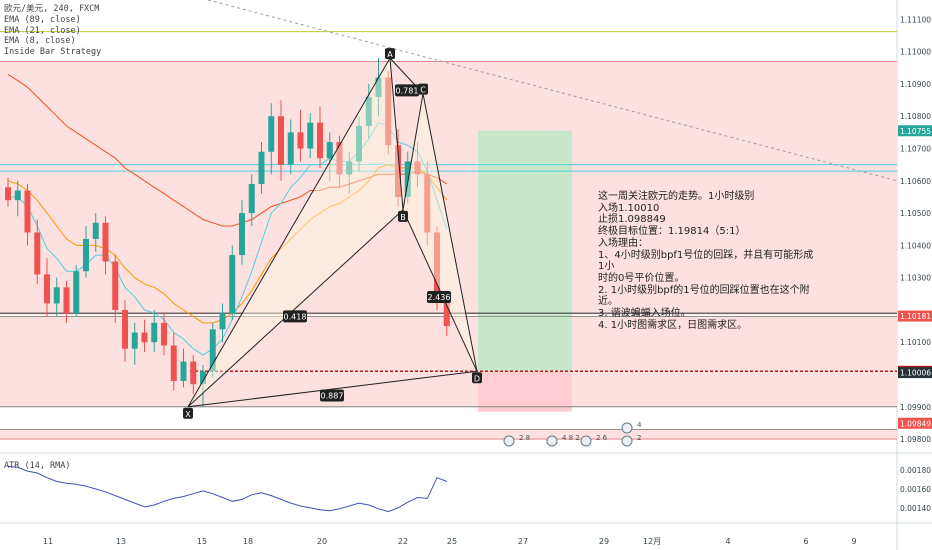 The image size is (932, 550). I want to click on pattern-point-x: X, so click(188, 413).